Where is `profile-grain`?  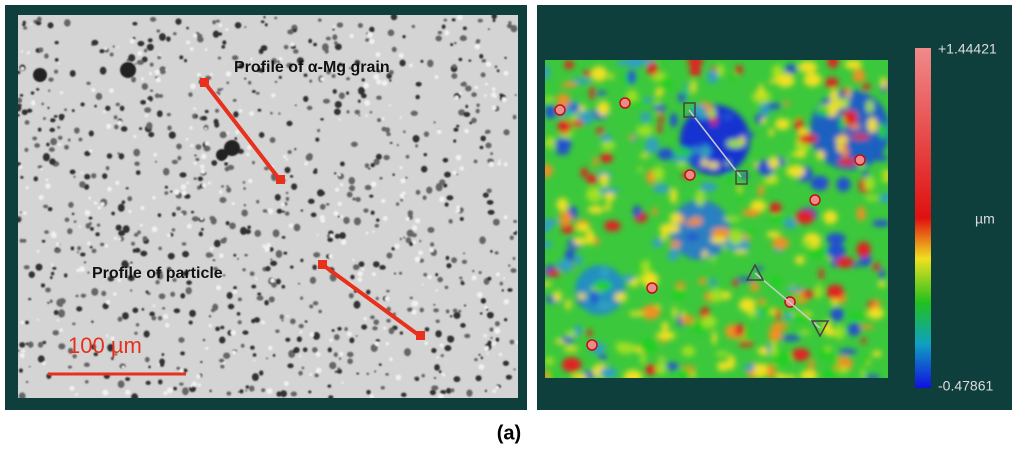 profile-grain is located at coordinates (242, 131).